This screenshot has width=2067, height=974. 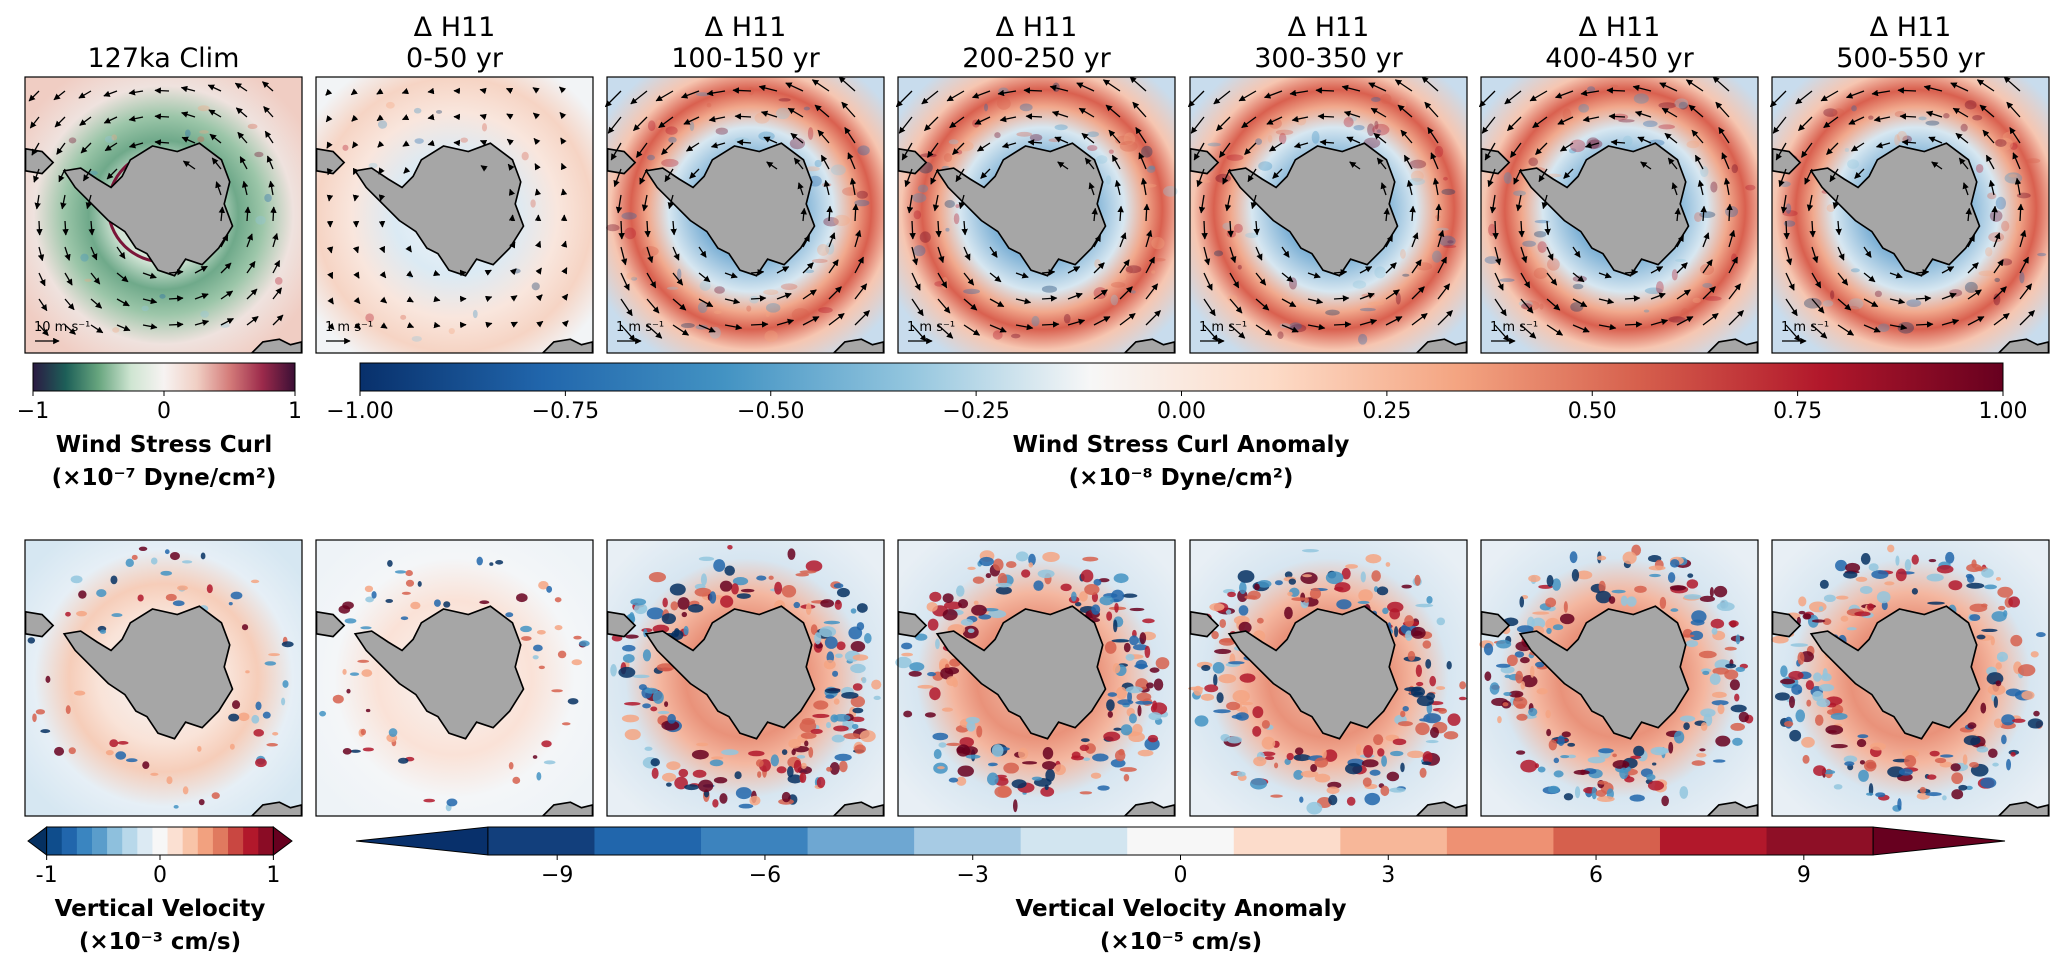 I want to click on colorbar-units: (×10⁻⁵ cm/s), so click(x=1181, y=942).